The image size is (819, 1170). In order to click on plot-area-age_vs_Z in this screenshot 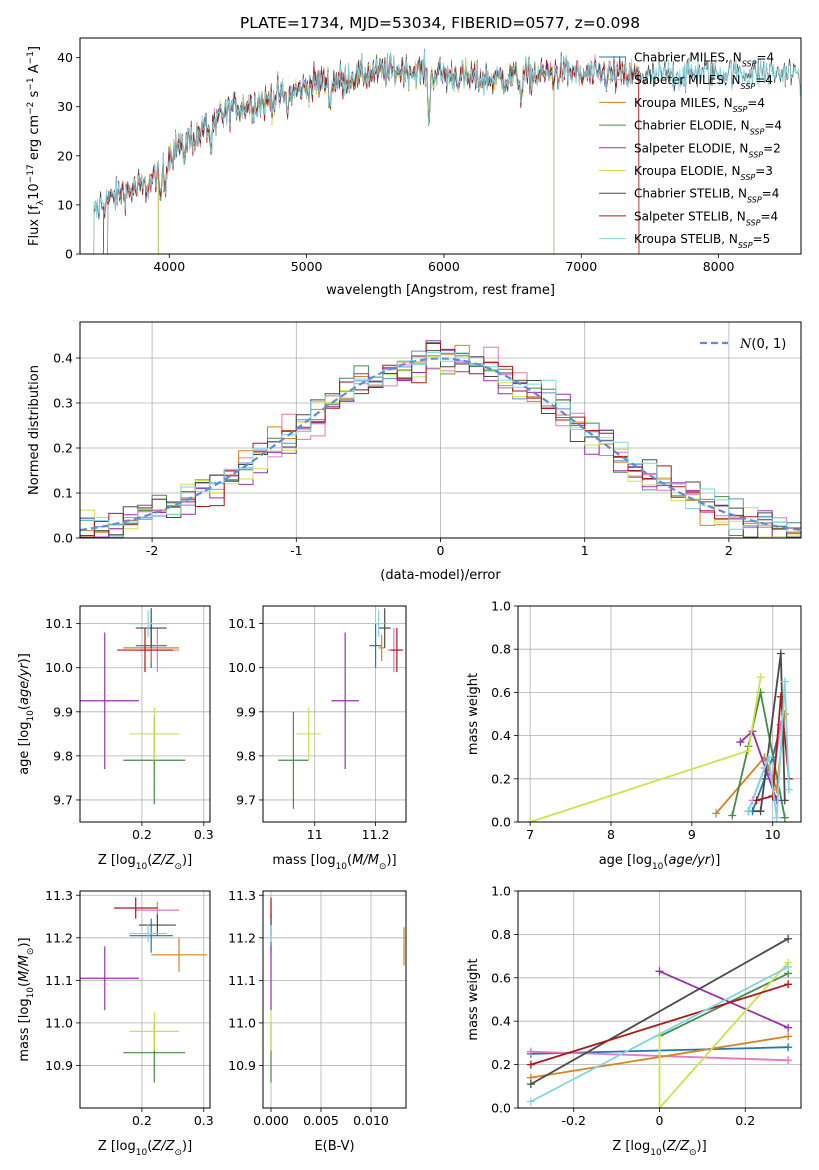, I will do `click(133, 706)`.